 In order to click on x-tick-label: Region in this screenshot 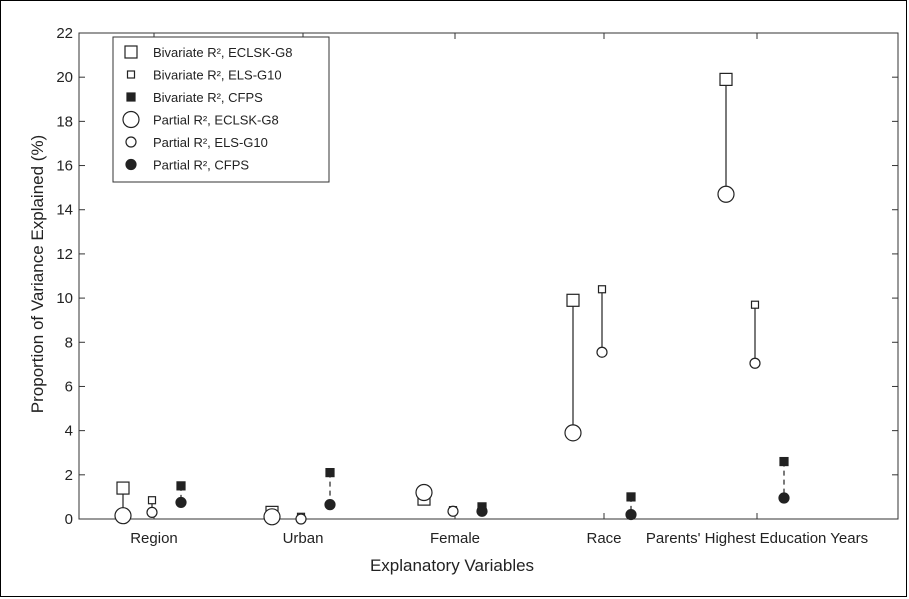, I will do `click(154, 538)`.